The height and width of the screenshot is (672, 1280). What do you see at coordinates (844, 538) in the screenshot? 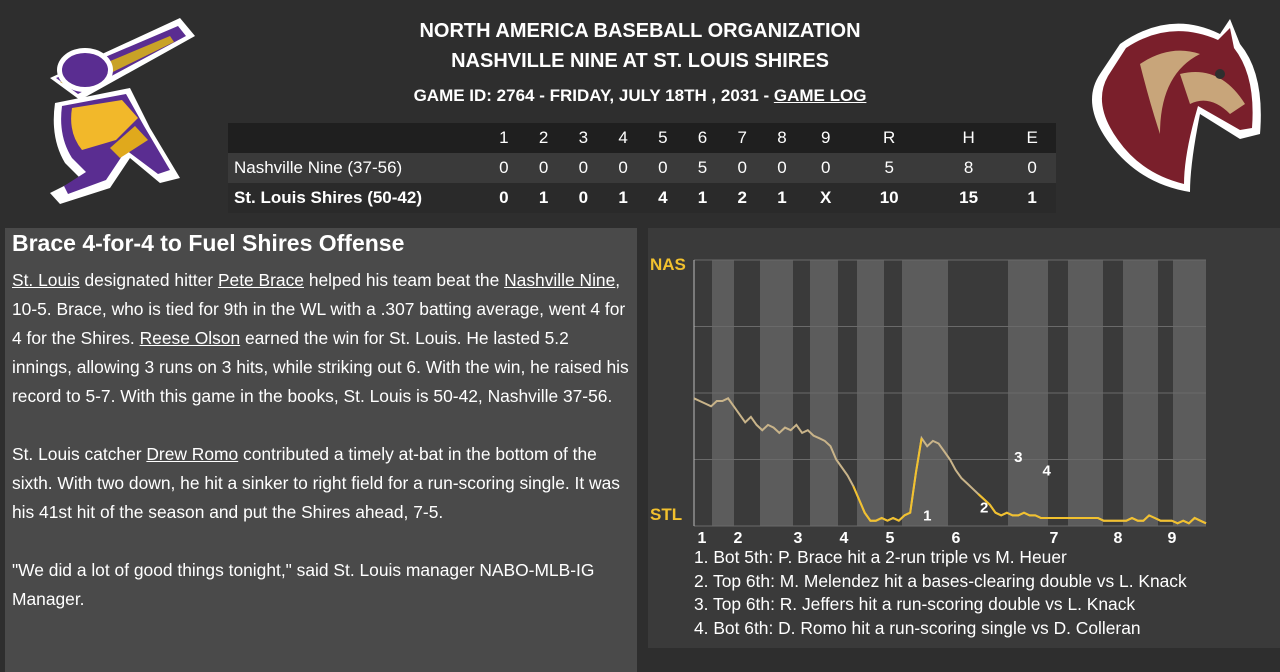
I see `inning-tick-label: 4` at bounding box center [844, 538].